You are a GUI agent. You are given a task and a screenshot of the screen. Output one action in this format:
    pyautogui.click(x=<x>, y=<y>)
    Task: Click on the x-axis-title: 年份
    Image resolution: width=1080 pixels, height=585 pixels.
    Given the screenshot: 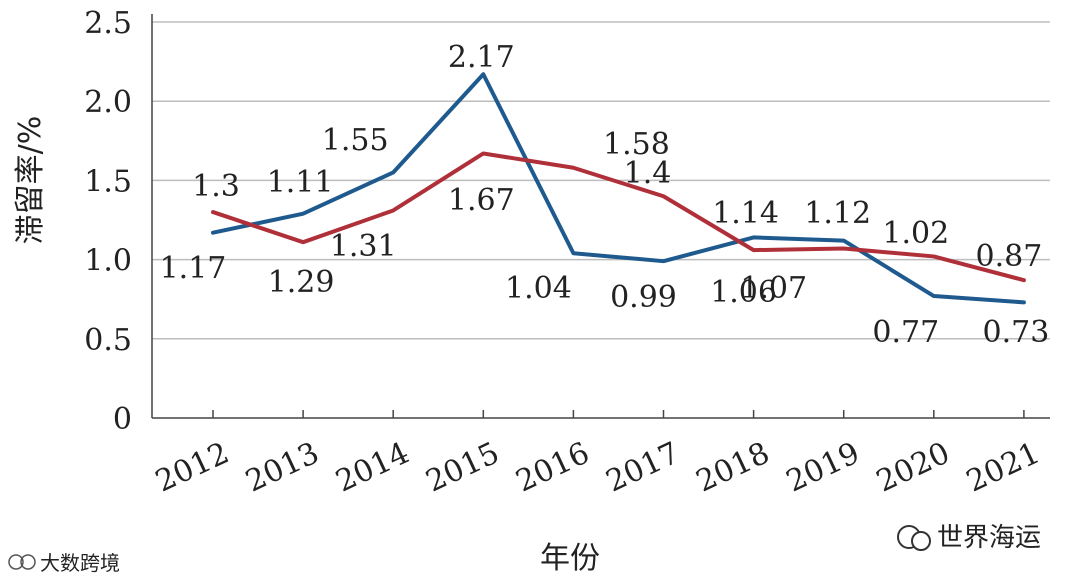 What is the action you would take?
    pyautogui.click(x=570, y=558)
    